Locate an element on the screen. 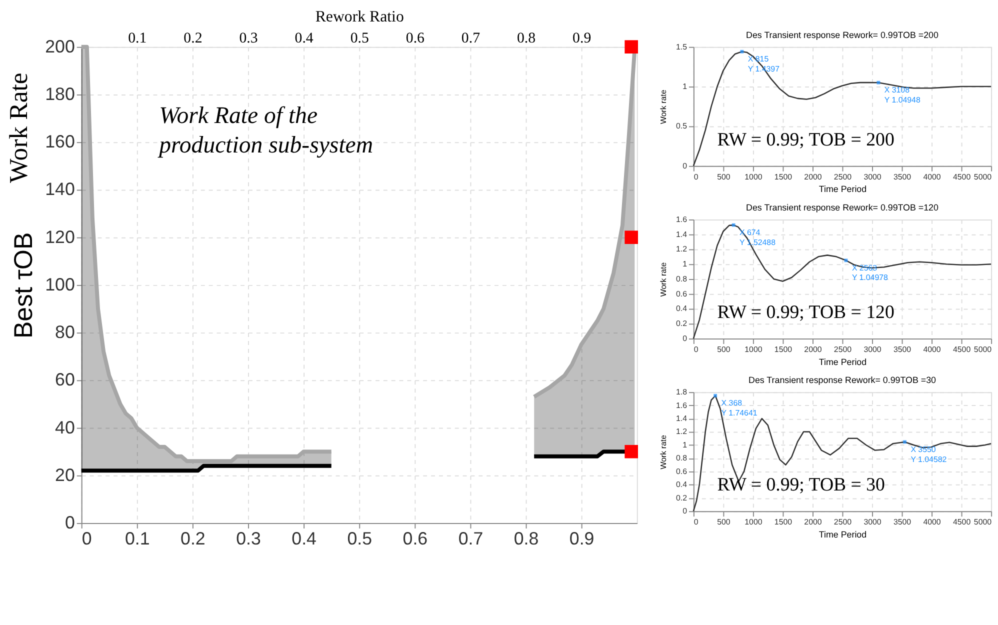 The height and width of the screenshot is (625, 998). y-axis-title: Best τOB is located at coordinates (24, 285).